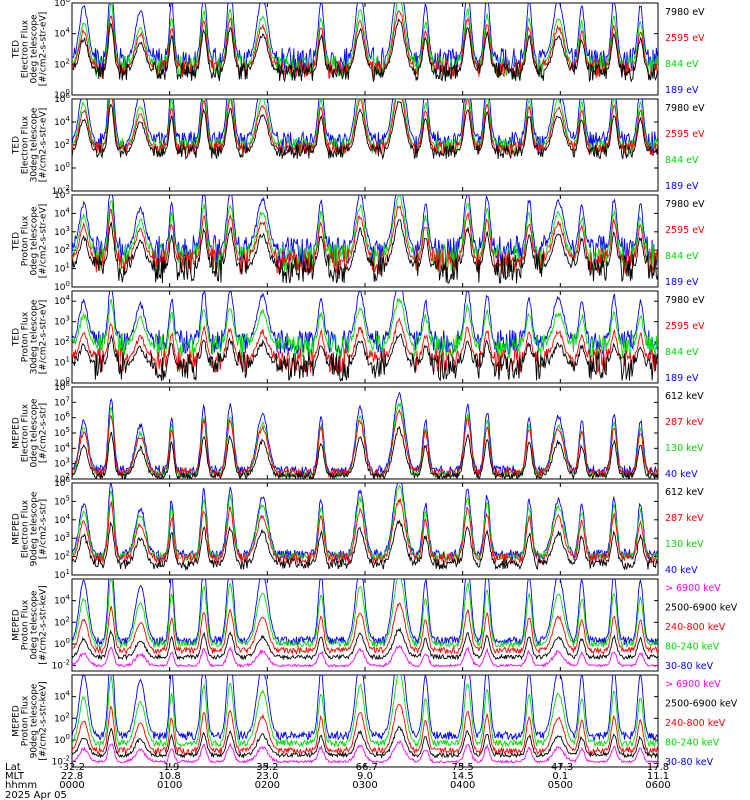 Image resolution: width=750 pixels, height=800 pixels. I want to click on y-tick-label-3: 10¹, so click(62, 362).